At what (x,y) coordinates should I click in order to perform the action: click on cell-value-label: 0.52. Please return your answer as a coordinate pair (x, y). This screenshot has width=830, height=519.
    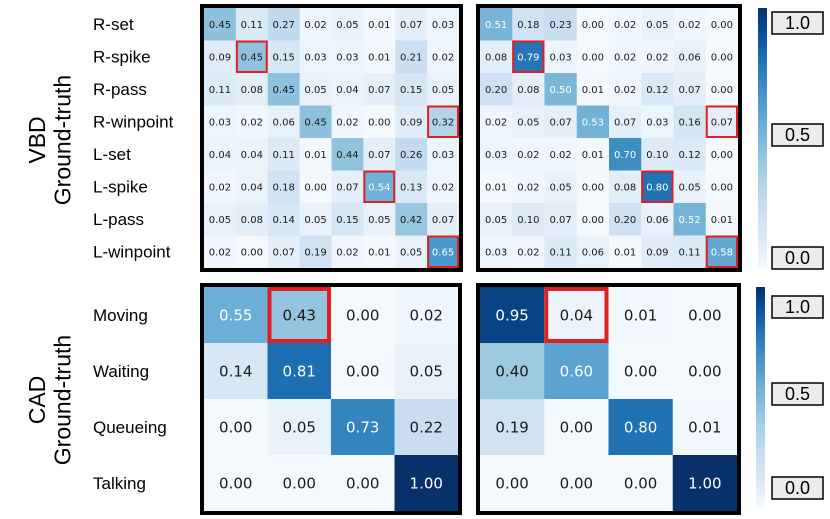
    Looking at the image, I should click on (689, 220).